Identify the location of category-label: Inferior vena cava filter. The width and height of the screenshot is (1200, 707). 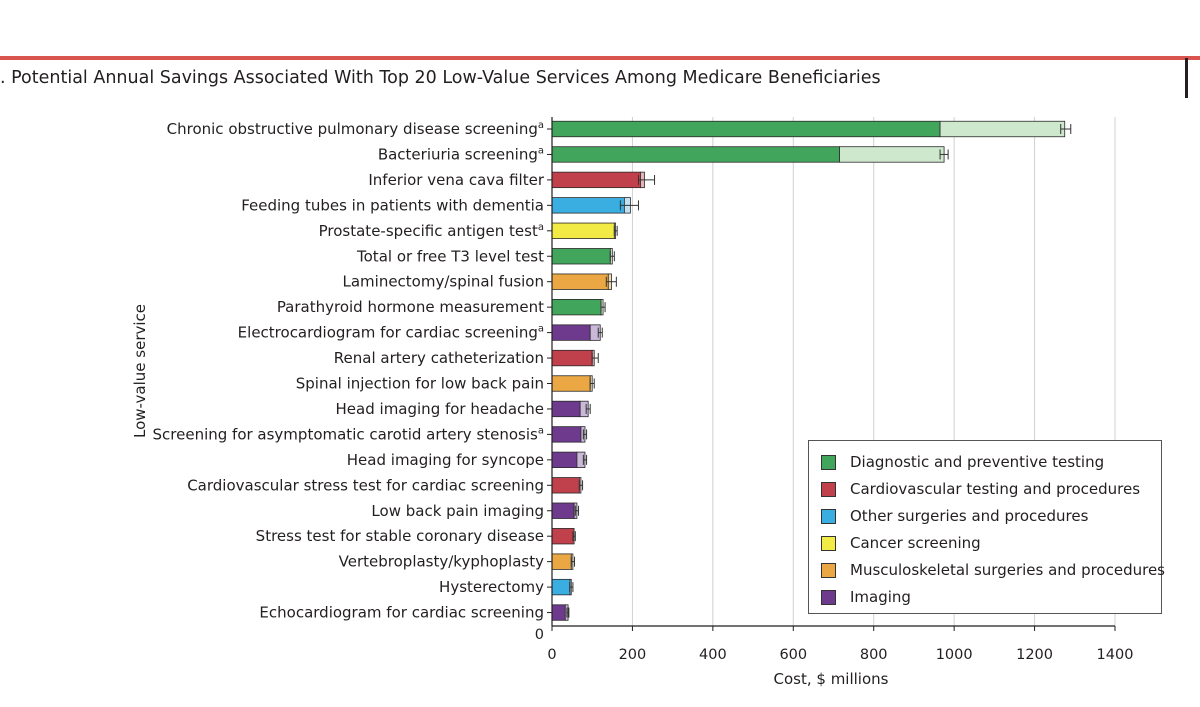
(456, 180).